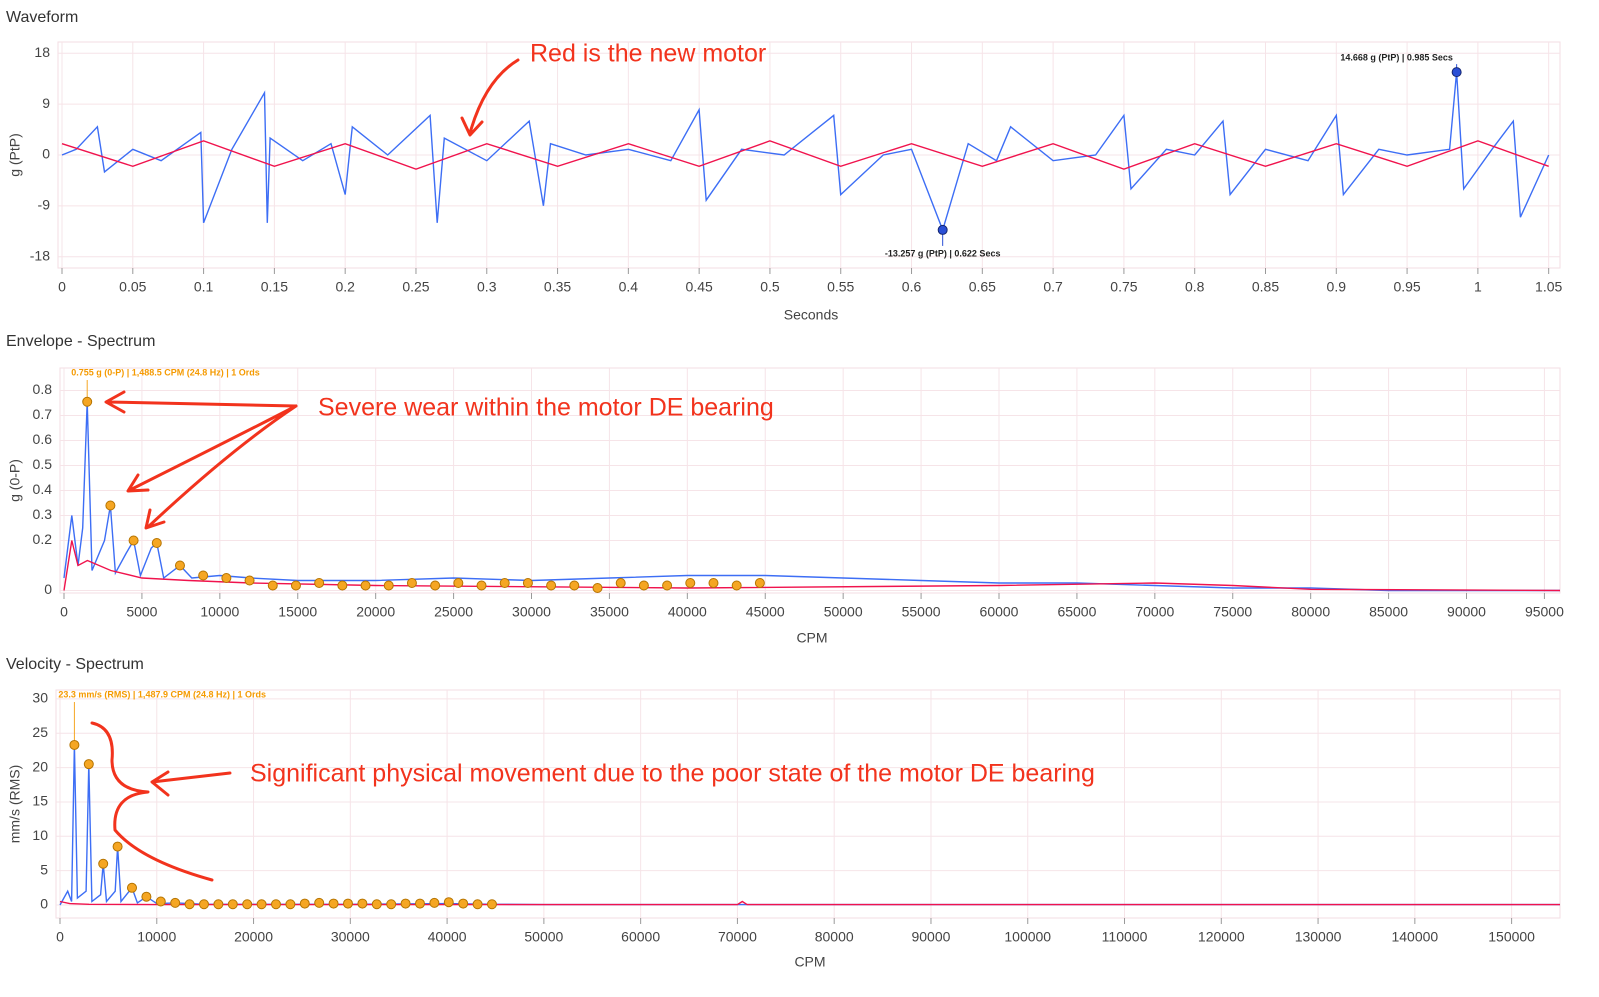 This screenshot has width=1599, height=997. I want to click on y-tick-label: -9, so click(44, 205).